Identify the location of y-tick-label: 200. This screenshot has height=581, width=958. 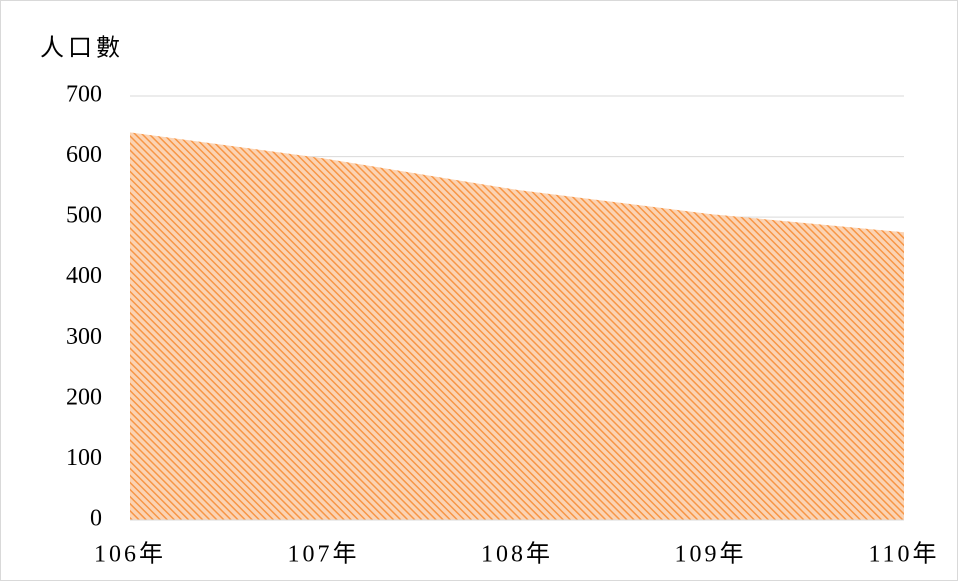
(84, 397).